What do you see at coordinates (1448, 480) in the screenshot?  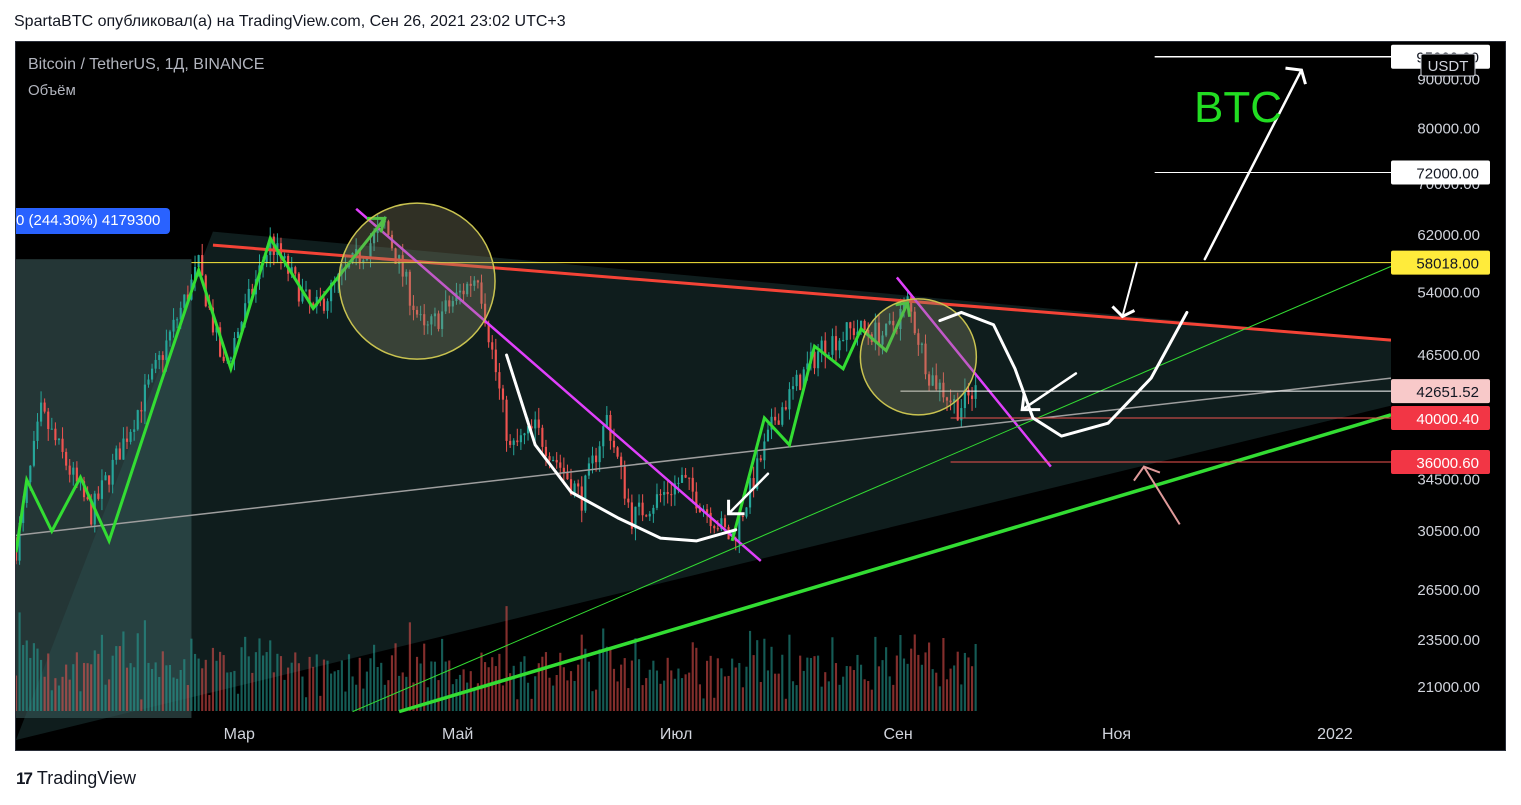 I see `price-tick: 34500.00` at bounding box center [1448, 480].